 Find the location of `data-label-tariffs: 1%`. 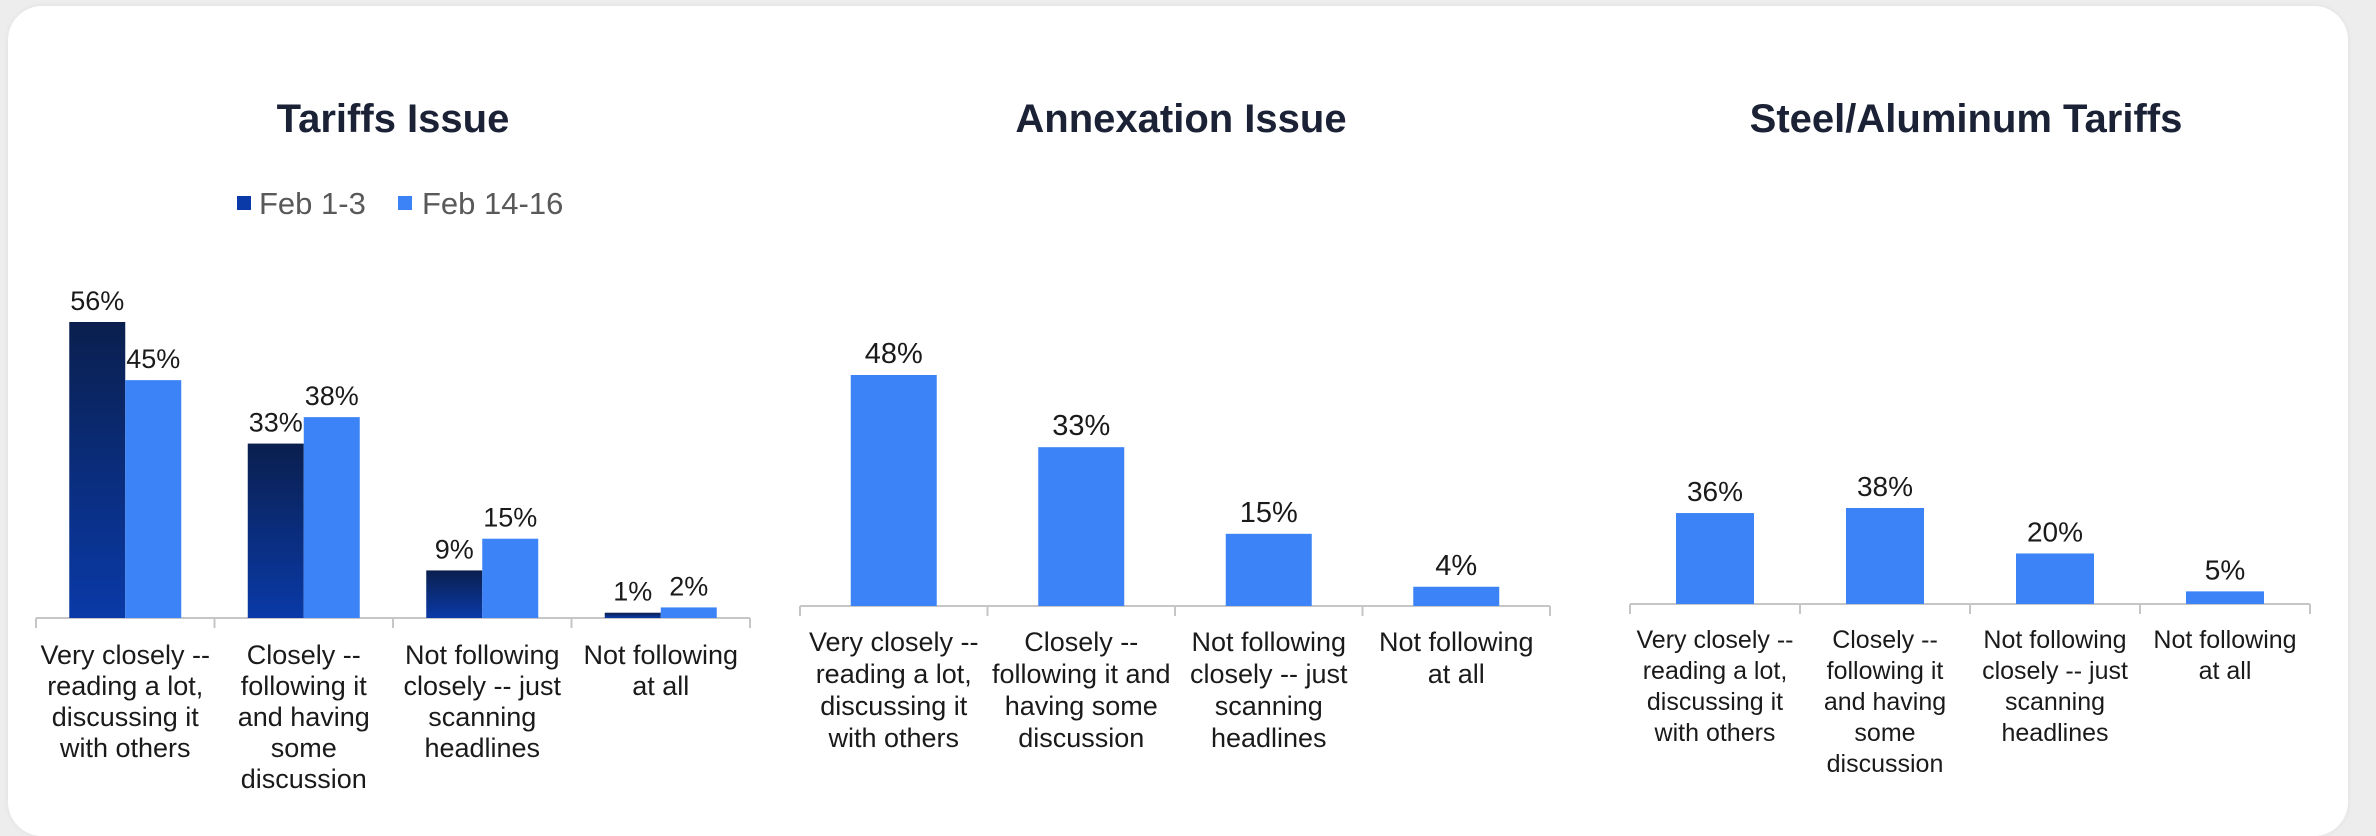

data-label-tariffs: 1% is located at coordinates (632, 592).